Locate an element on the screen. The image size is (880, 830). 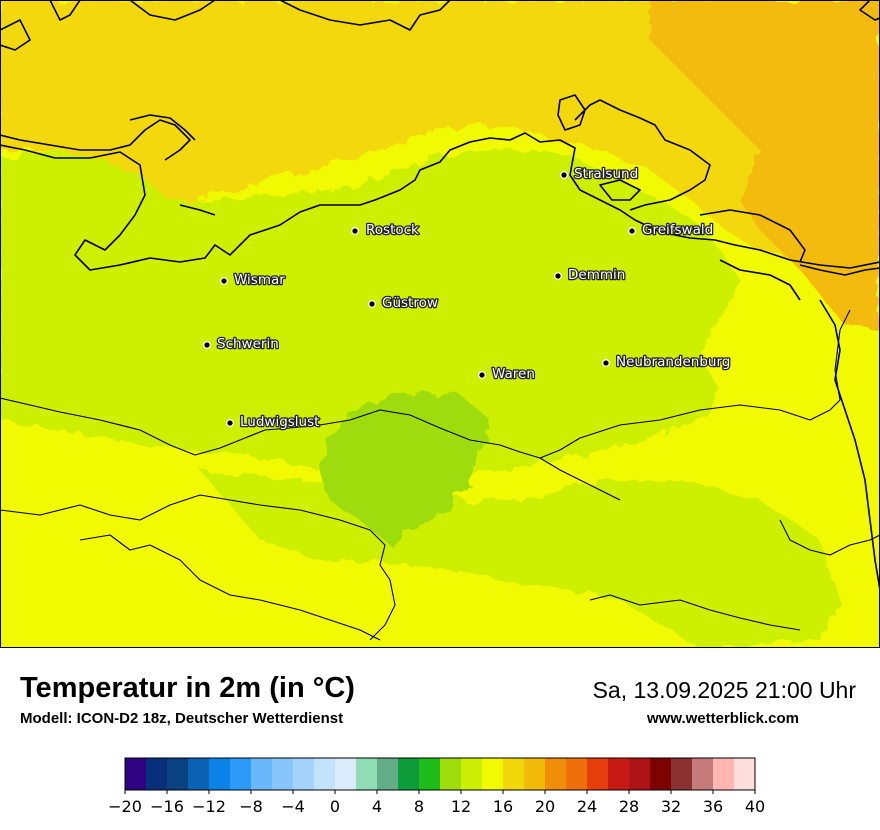
city-label-demmin: Demmin is located at coordinates (596, 275).